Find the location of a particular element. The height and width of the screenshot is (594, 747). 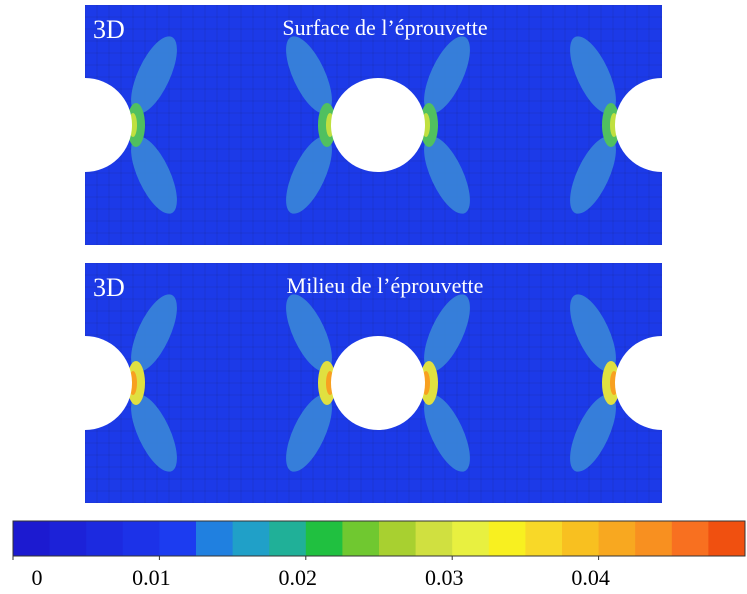

colorbar-frame is located at coordinates (379, 538).